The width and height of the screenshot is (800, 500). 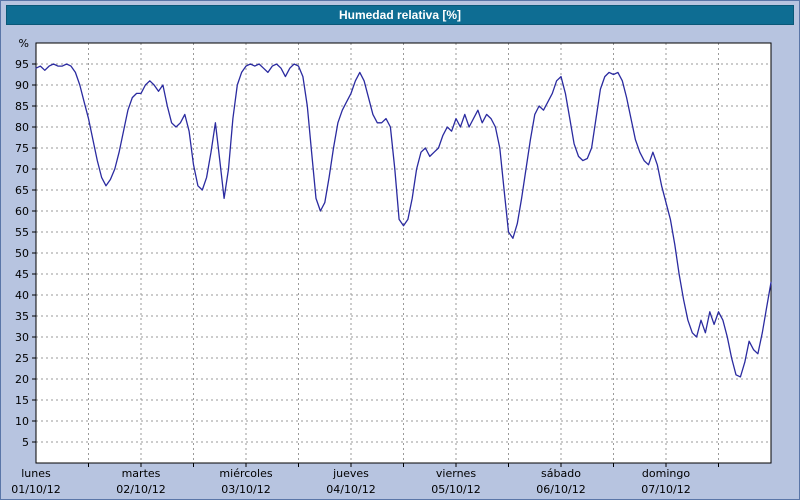 I want to click on y-tick-label: 40, so click(x=22, y=295).